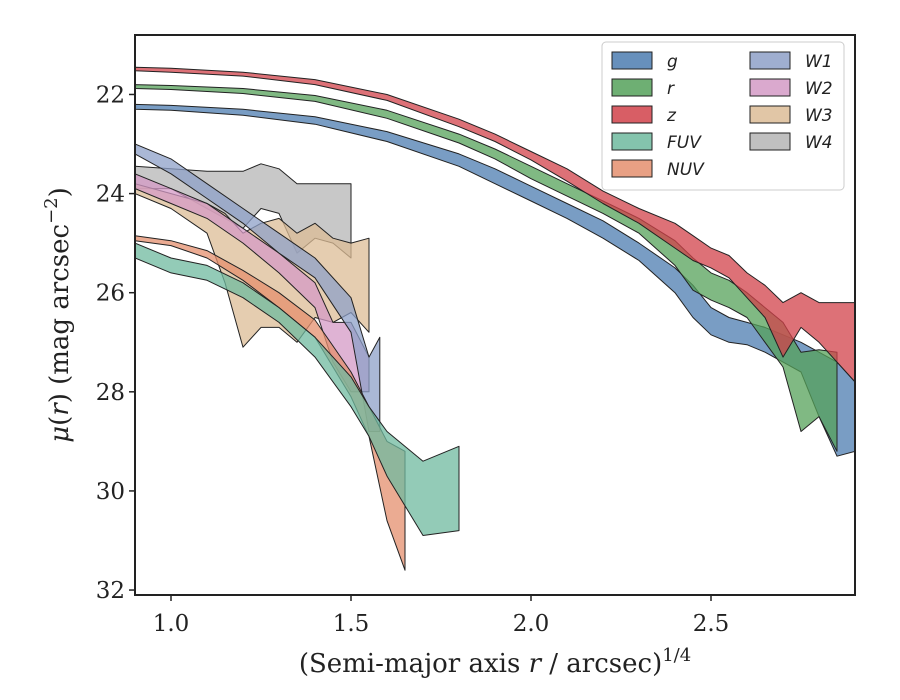  What do you see at coordinates (819, 116) in the screenshot?
I see `legend-label-w3: W3` at bounding box center [819, 116].